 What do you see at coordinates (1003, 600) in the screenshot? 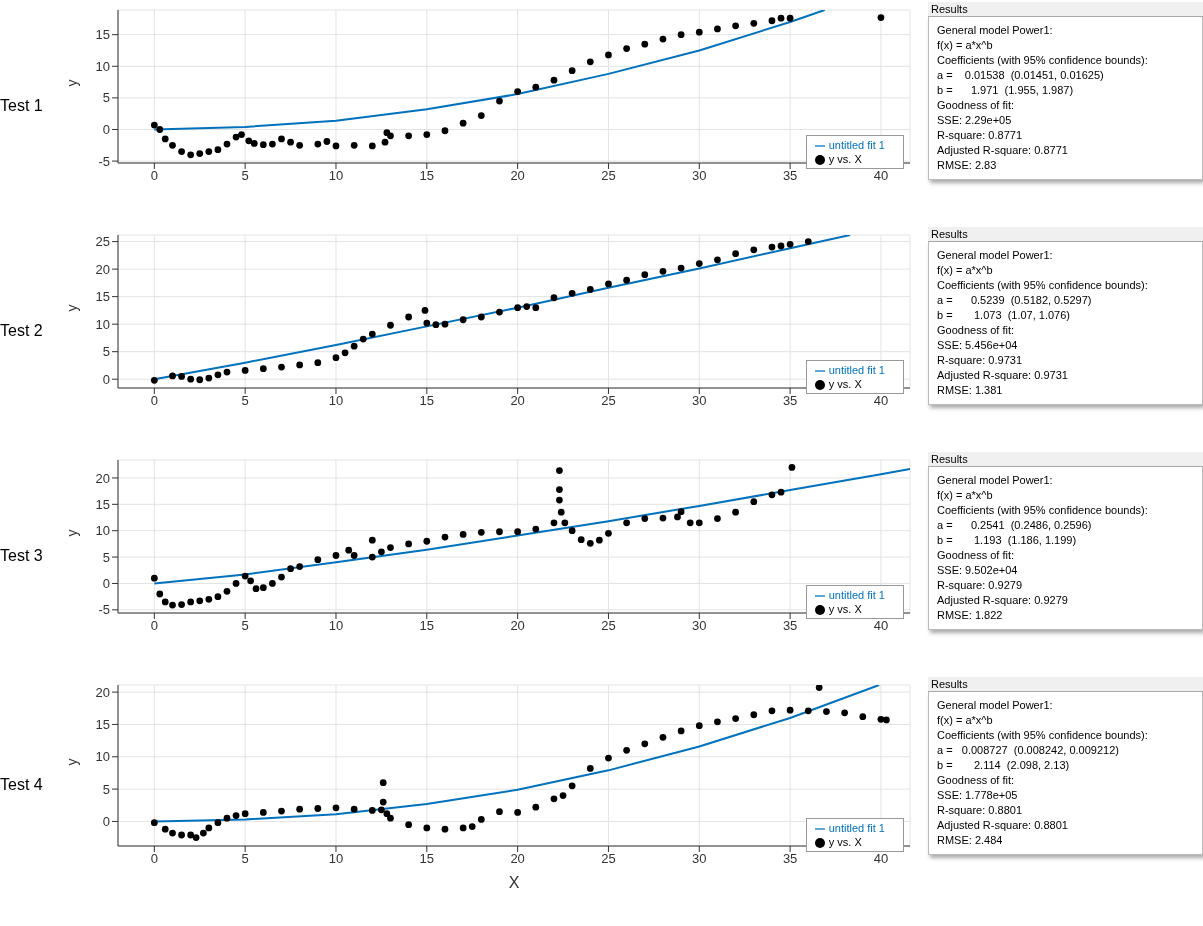
I see `text: Adjusted R-square: 0.9279` at bounding box center [1003, 600].